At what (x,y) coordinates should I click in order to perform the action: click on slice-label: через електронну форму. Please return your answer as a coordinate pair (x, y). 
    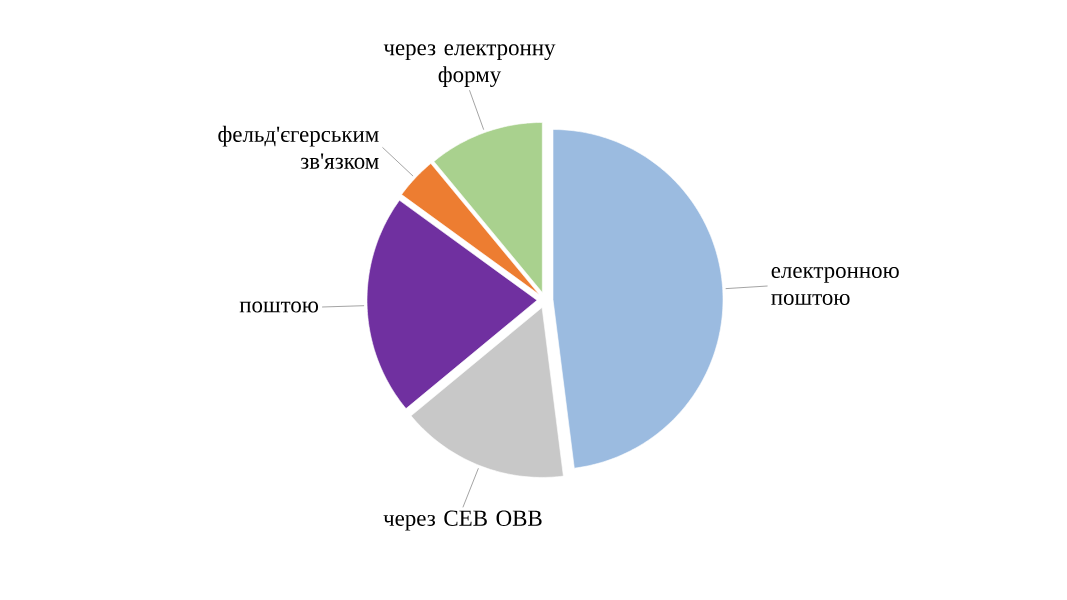
    Looking at the image, I should click on (469, 65).